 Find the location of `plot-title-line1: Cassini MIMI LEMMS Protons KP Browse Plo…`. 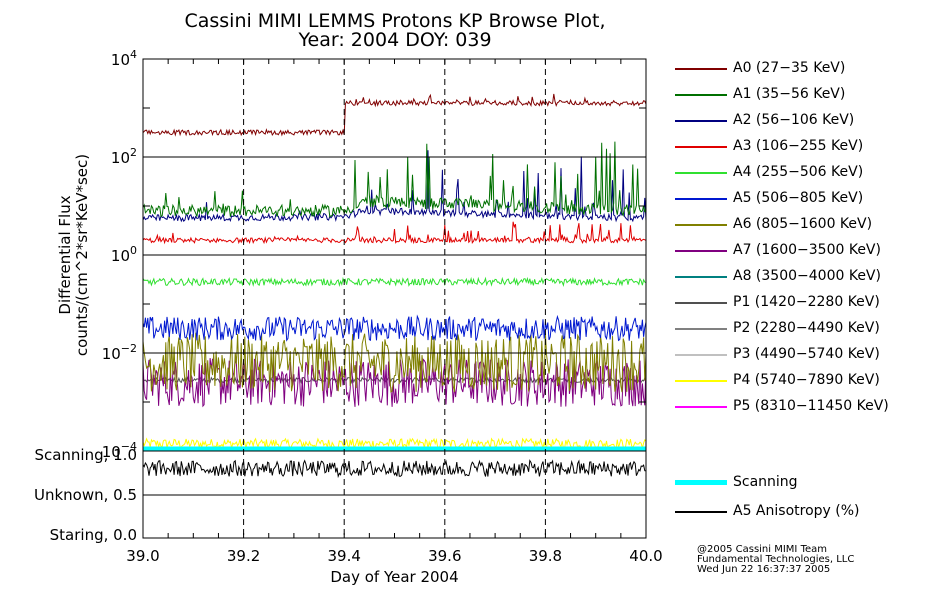

plot-title-line1: Cassini MIMI LEMMS Protons KP Browse Plo… is located at coordinates (395, 21).